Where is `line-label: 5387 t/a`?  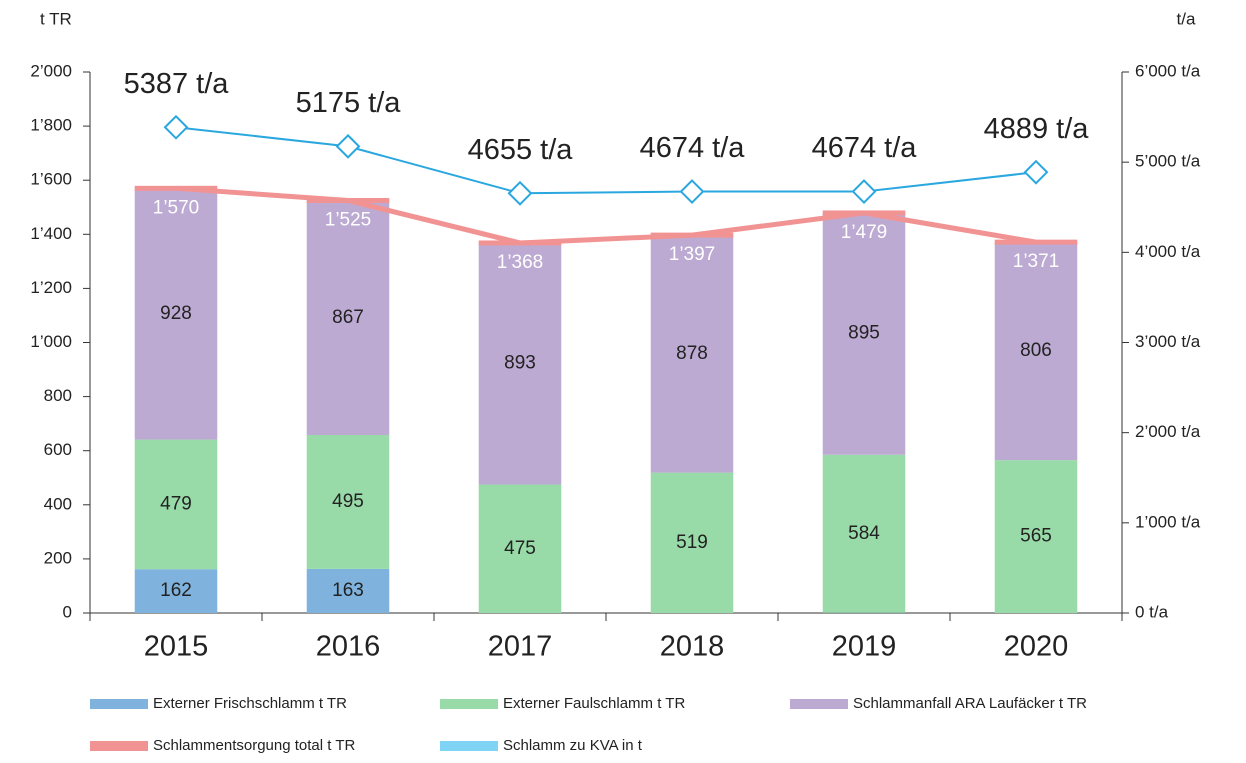 line-label: 5387 t/a is located at coordinates (177, 84).